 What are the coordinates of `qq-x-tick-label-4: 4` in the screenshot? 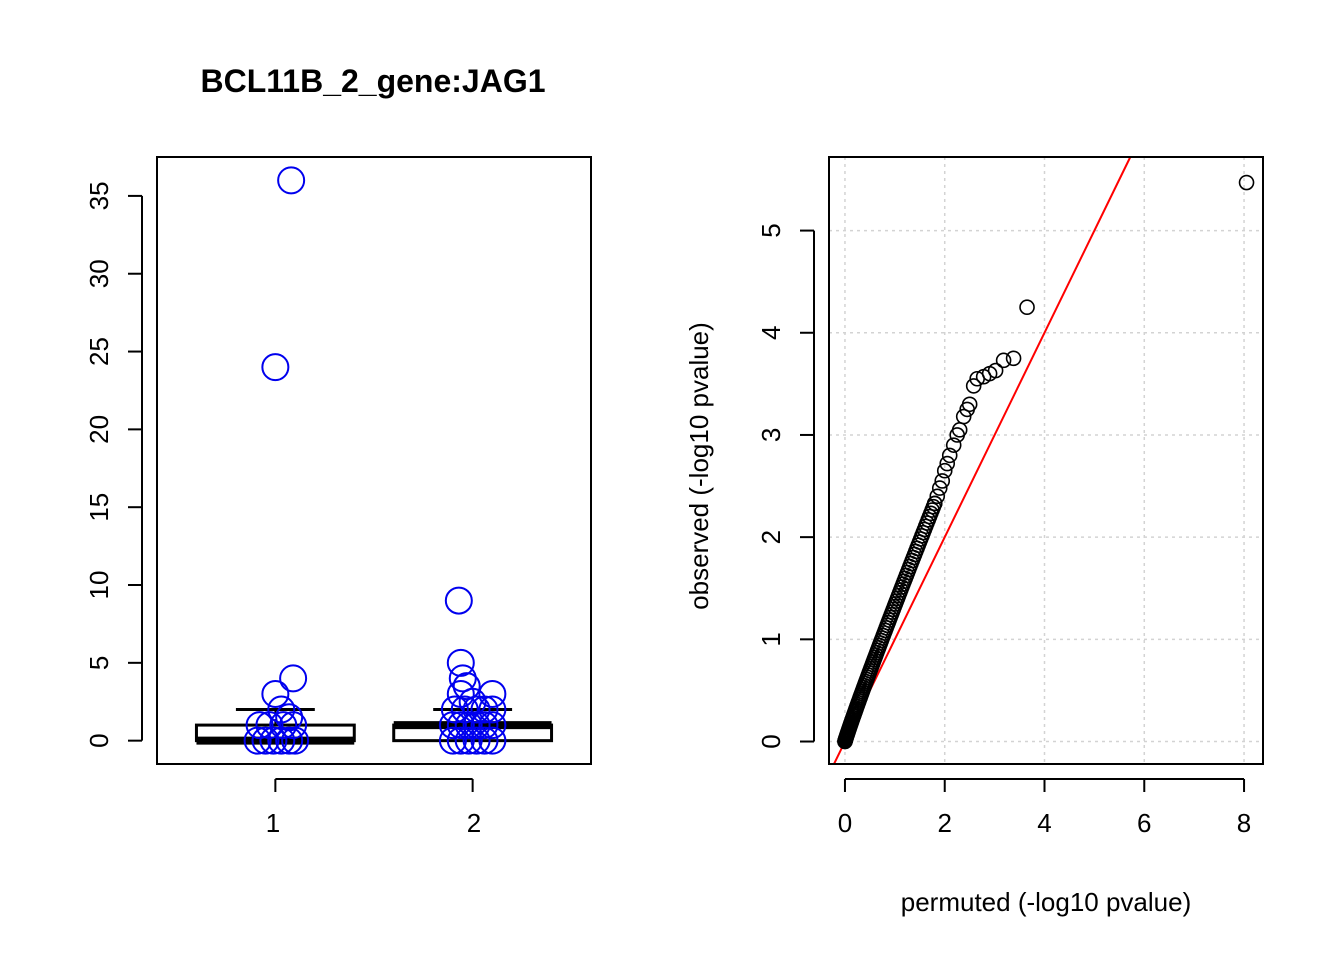 It's located at (1044, 823).